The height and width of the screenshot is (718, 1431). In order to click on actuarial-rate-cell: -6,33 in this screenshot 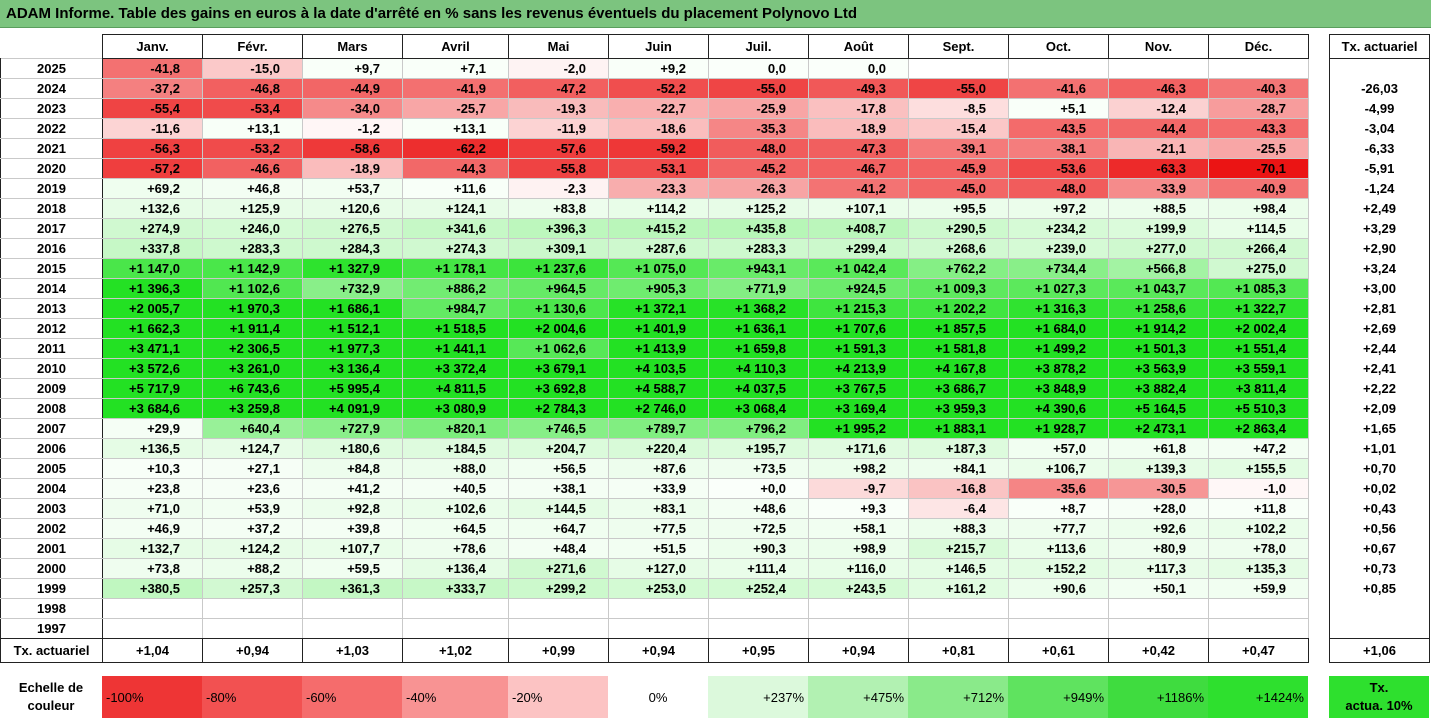, I will do `click(1379, 148)`.